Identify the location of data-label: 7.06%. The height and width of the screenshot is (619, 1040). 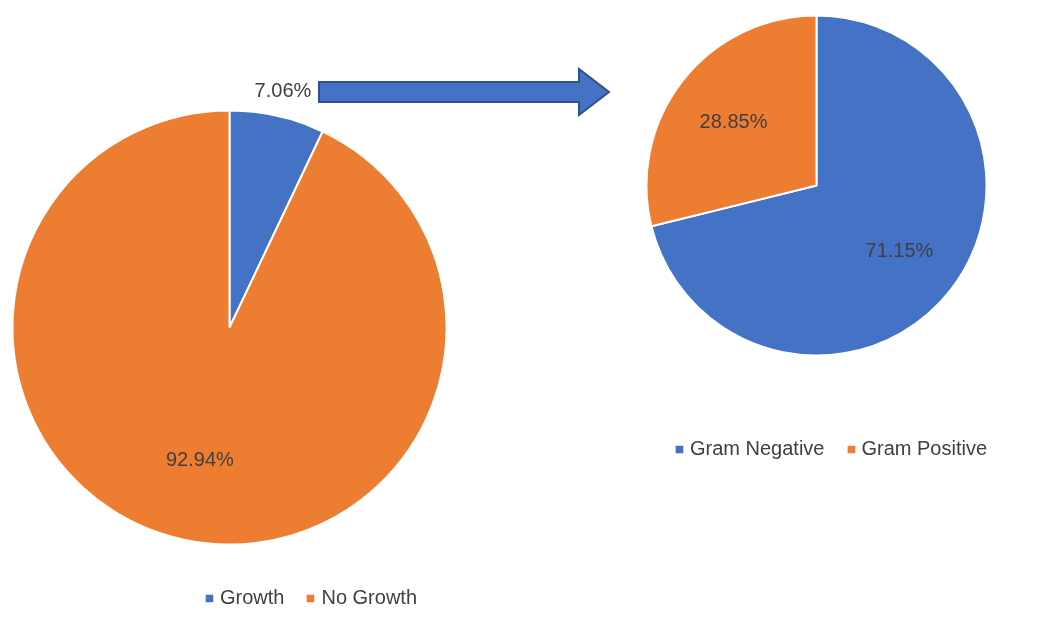
(283, 90).